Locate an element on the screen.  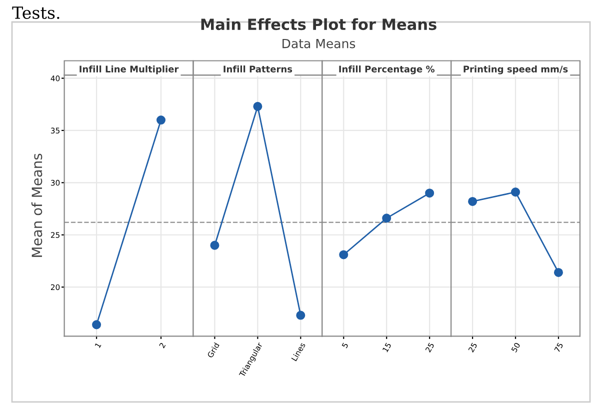
chart-title: Printing speed mm/s is located at coordinates (516, 69).